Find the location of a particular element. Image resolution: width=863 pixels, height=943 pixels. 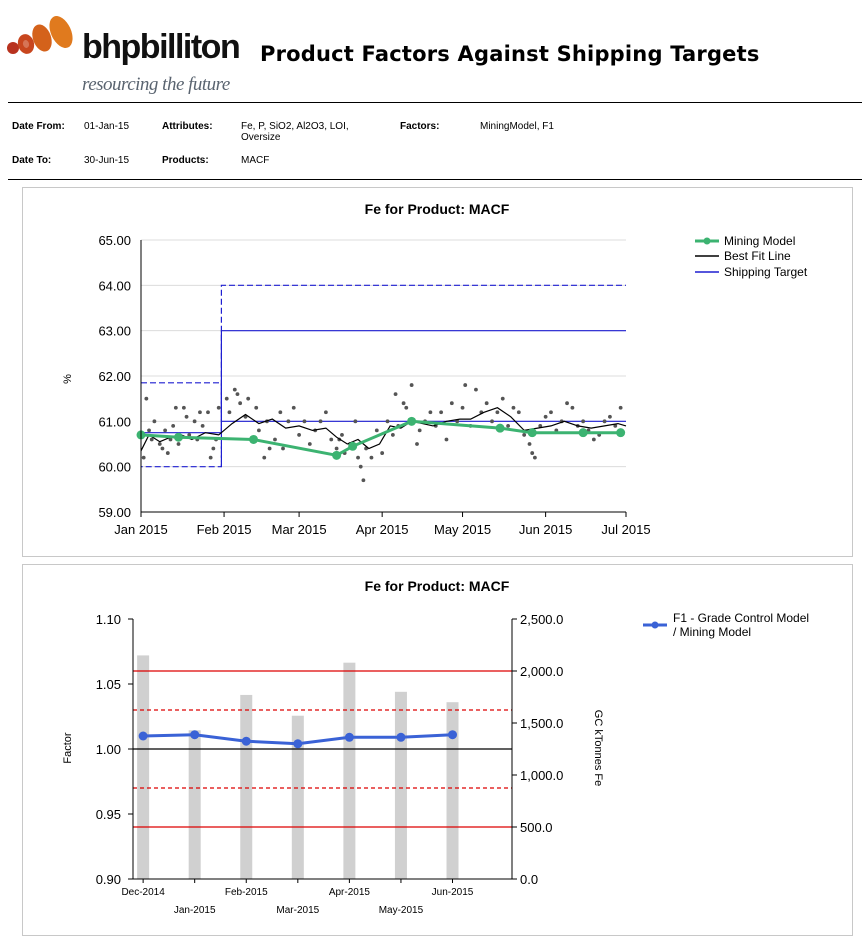

chart2-y2tick-label: 2,500.0 is located at coordinates (541, 619).